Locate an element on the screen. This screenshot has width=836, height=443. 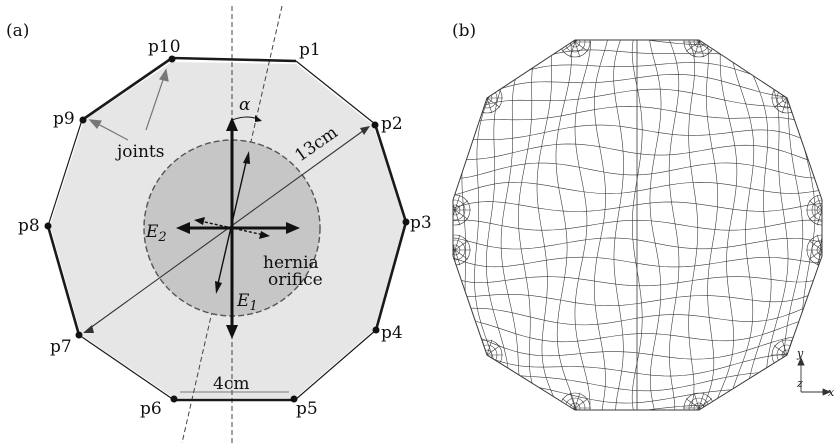
e1-label: E1 is located at coordinates (247, 302).